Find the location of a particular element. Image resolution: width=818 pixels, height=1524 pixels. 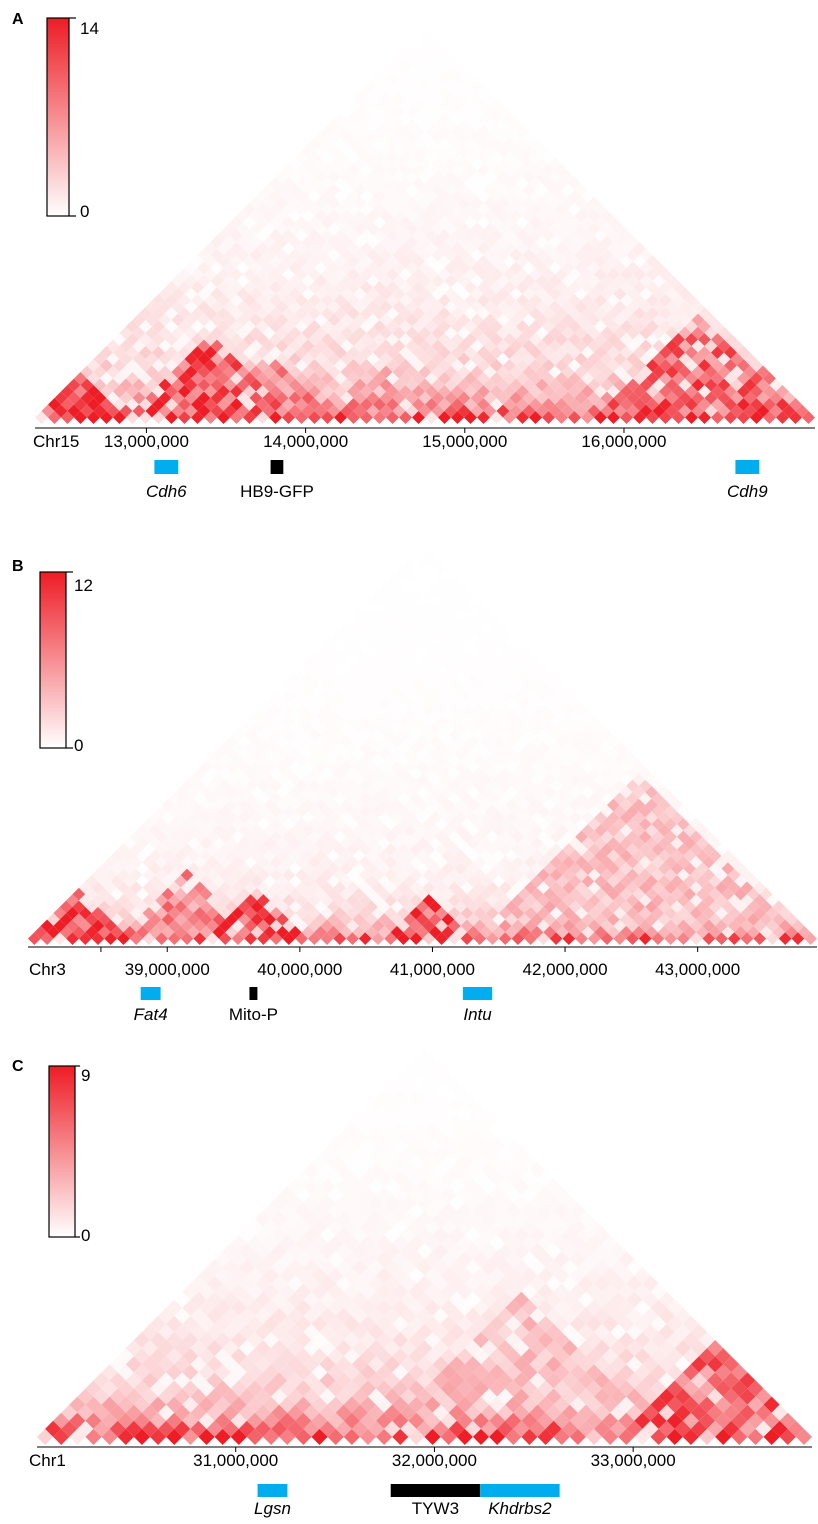

tick-label: 41,000,000 is located at coordinates (432, 969).